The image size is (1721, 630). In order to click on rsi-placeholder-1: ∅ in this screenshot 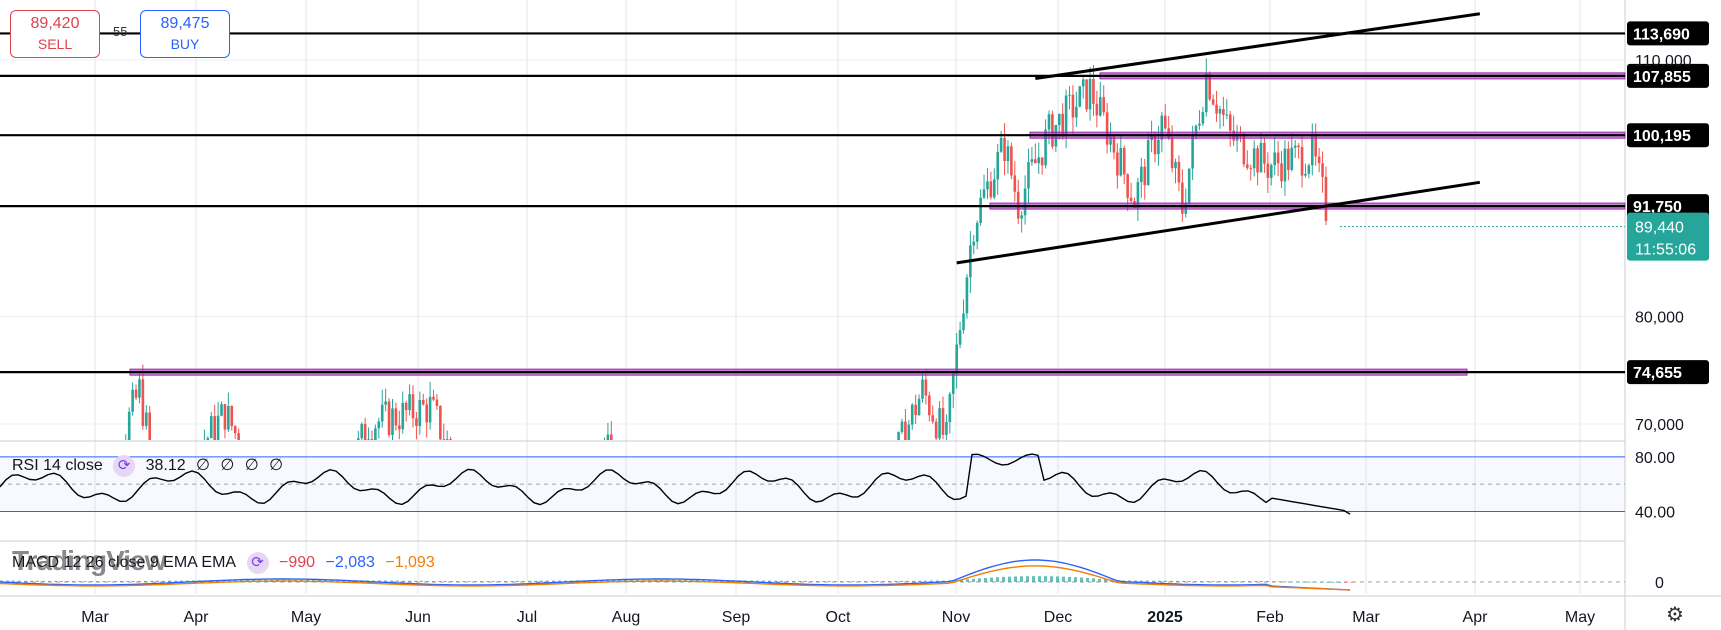, I will do `click(203, 466)`.